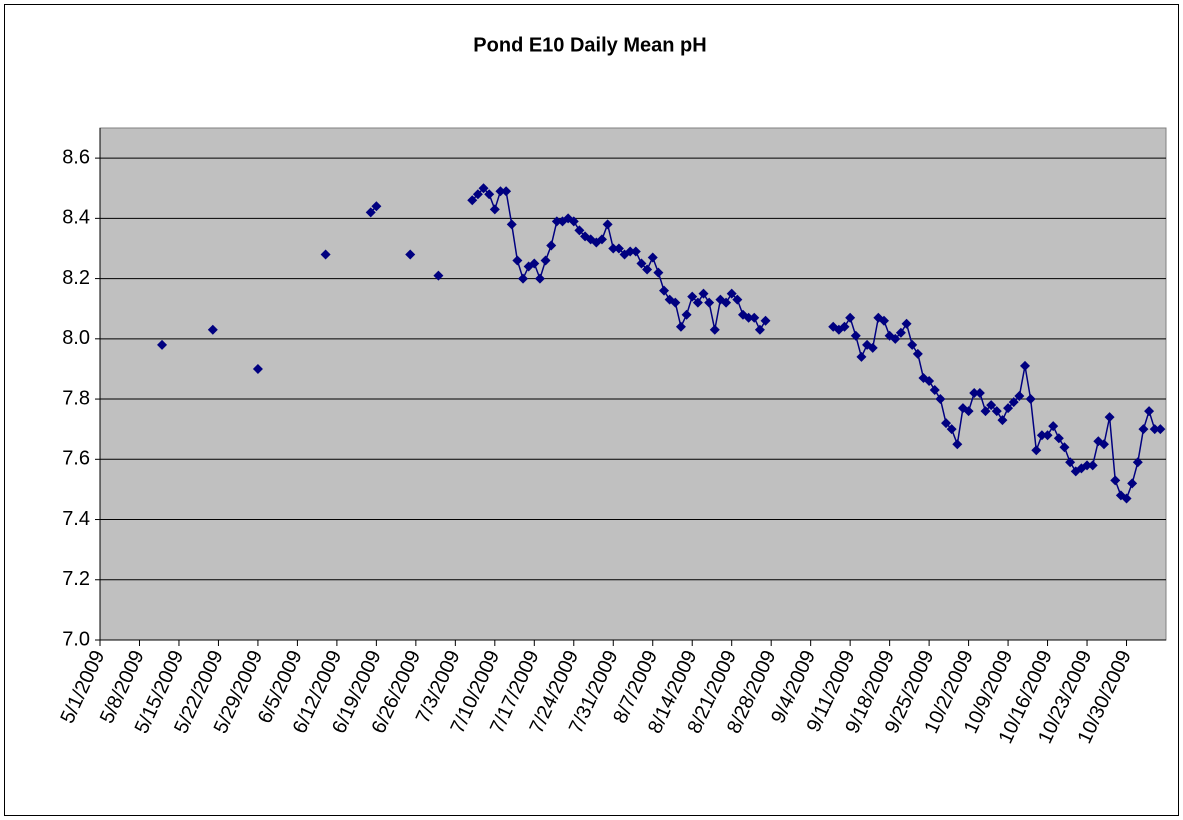  Describe the element at coordinates (76, 519) in the screenshot. I see `y-tick-label: 7.4` at that location.